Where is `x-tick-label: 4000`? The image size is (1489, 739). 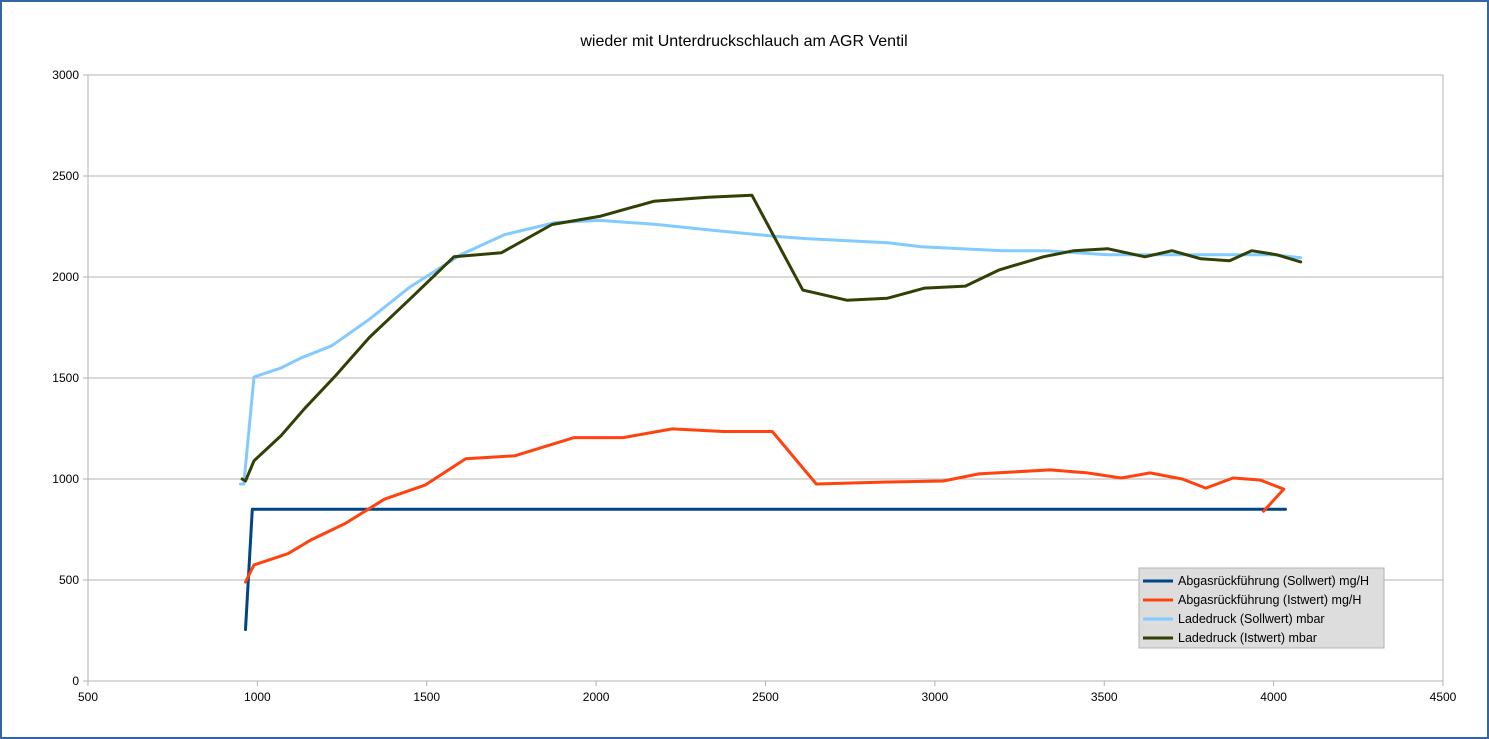
x-tick-label: 4000 is located at coordinates (1273, 697).